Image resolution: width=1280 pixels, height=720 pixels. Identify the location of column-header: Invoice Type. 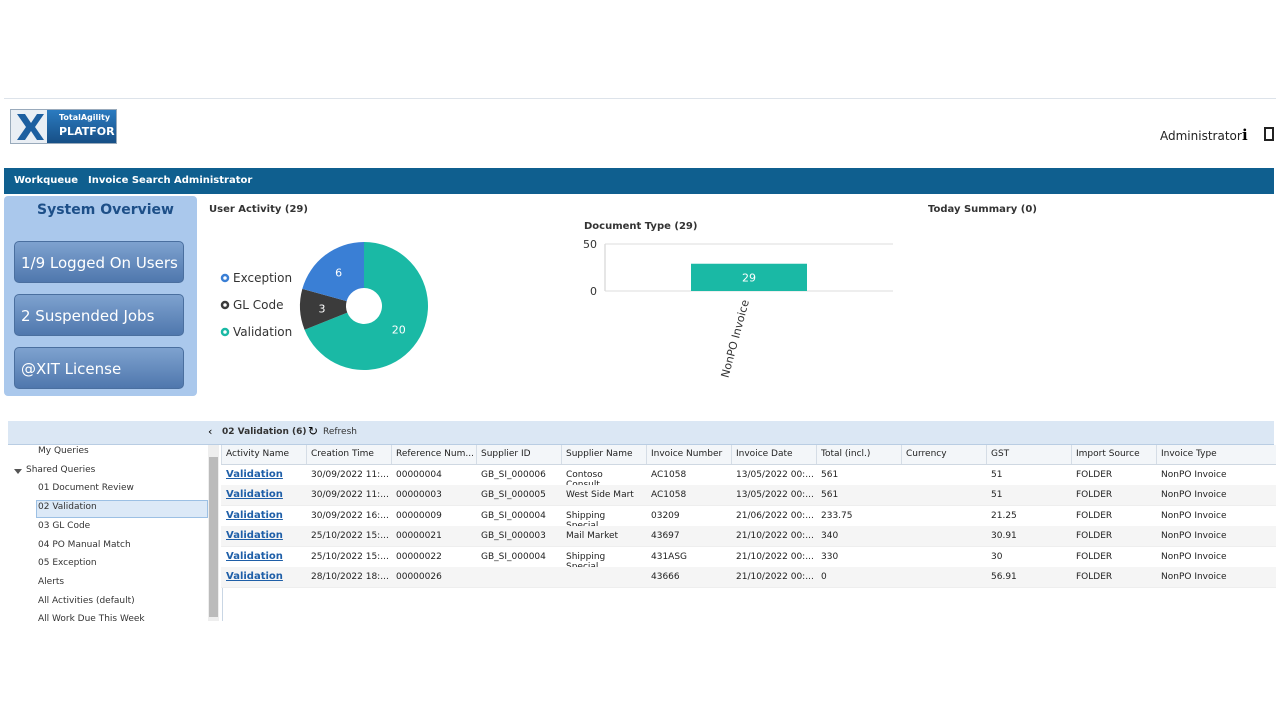
(1189, 454).